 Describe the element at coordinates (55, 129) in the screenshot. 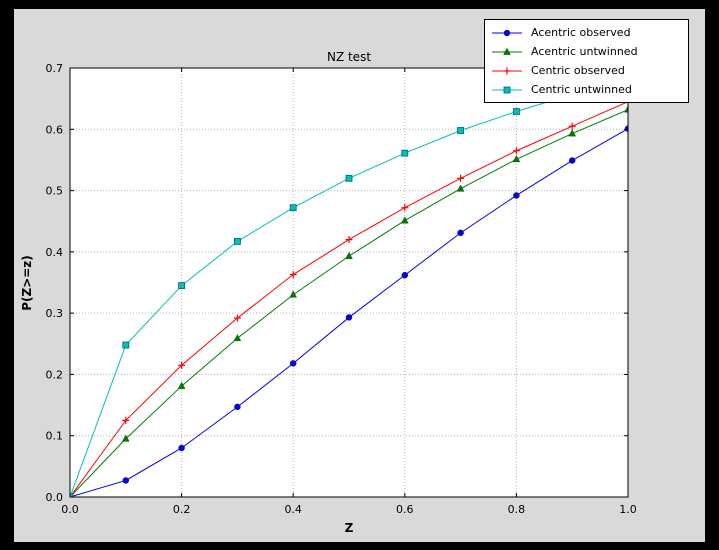

I see `y-tick-label: 0.6` at that location.